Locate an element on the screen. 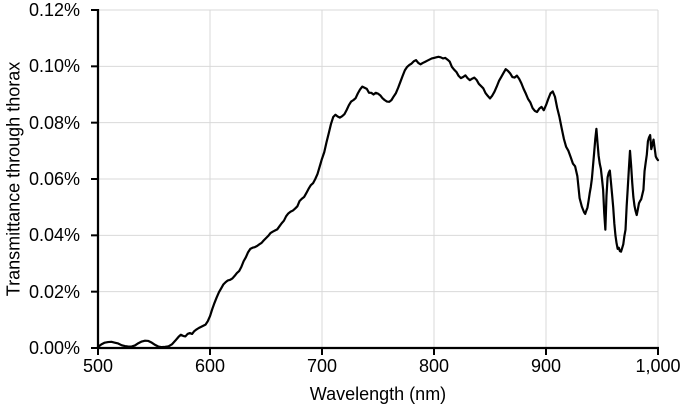  x-tick-label: 900 is located at coordinates (546, 366).